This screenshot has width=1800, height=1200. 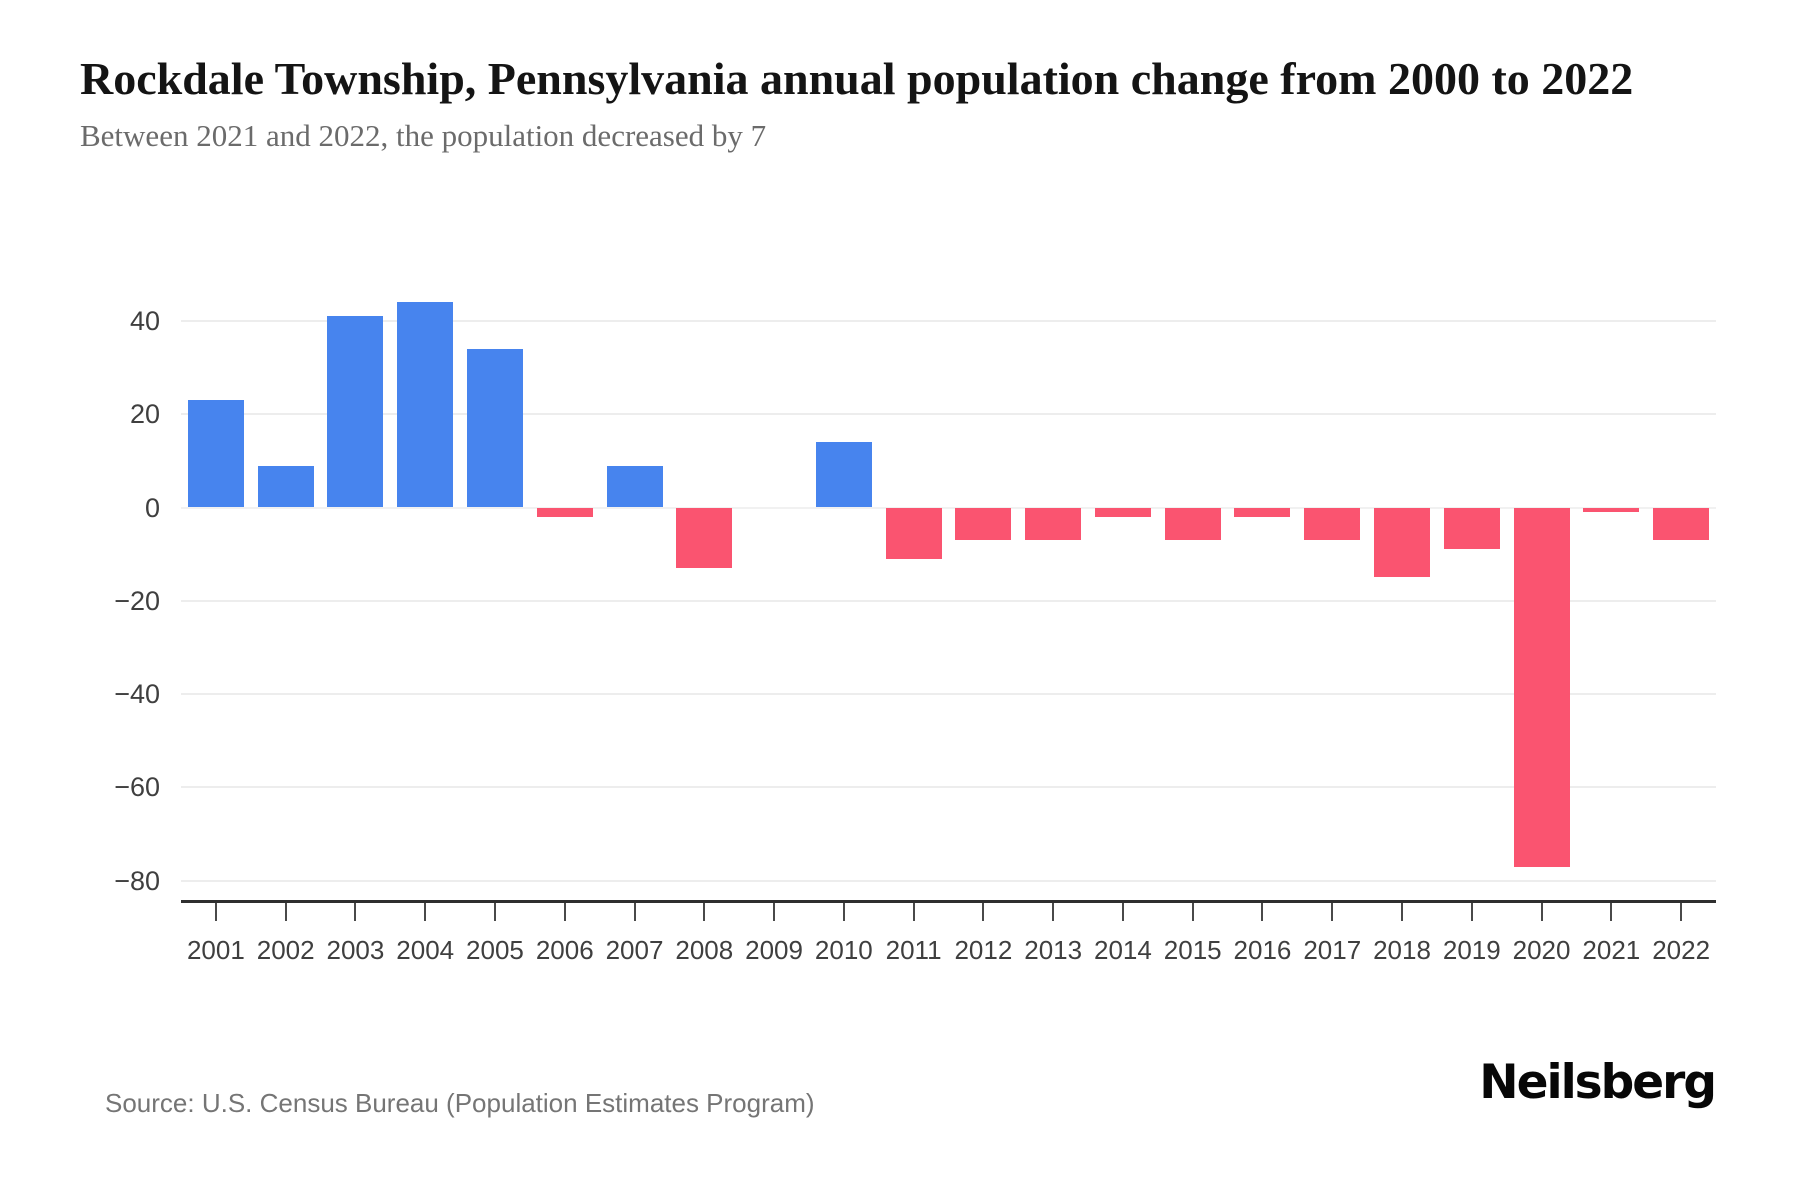 I want to click on x-axis-label-2017: 2017, so click(x=1332, y=950).